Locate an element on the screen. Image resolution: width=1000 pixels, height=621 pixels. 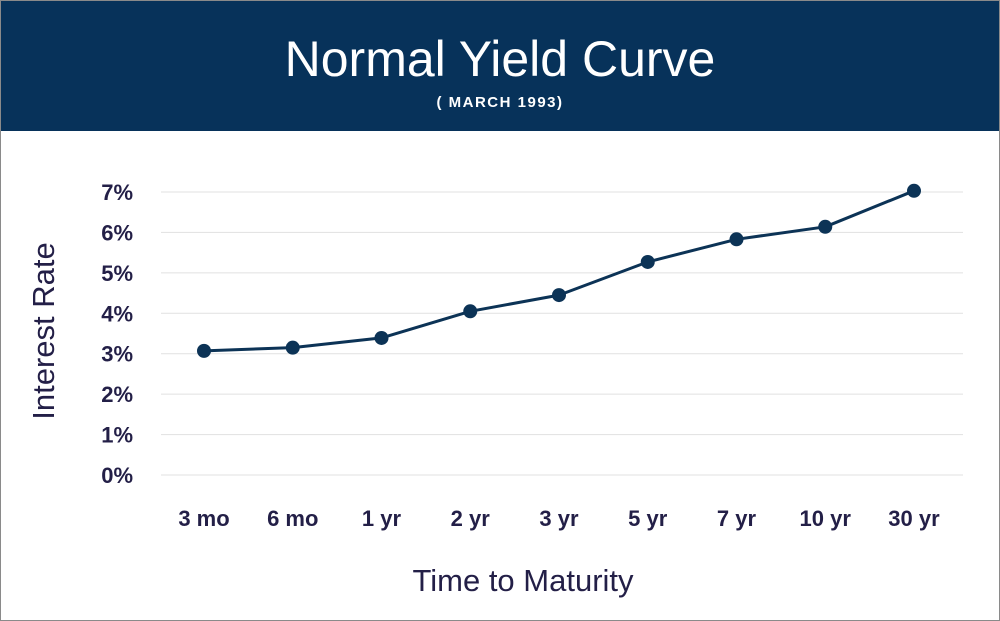
x-tick-label: 6 mo is located at coordinates (292, 518).